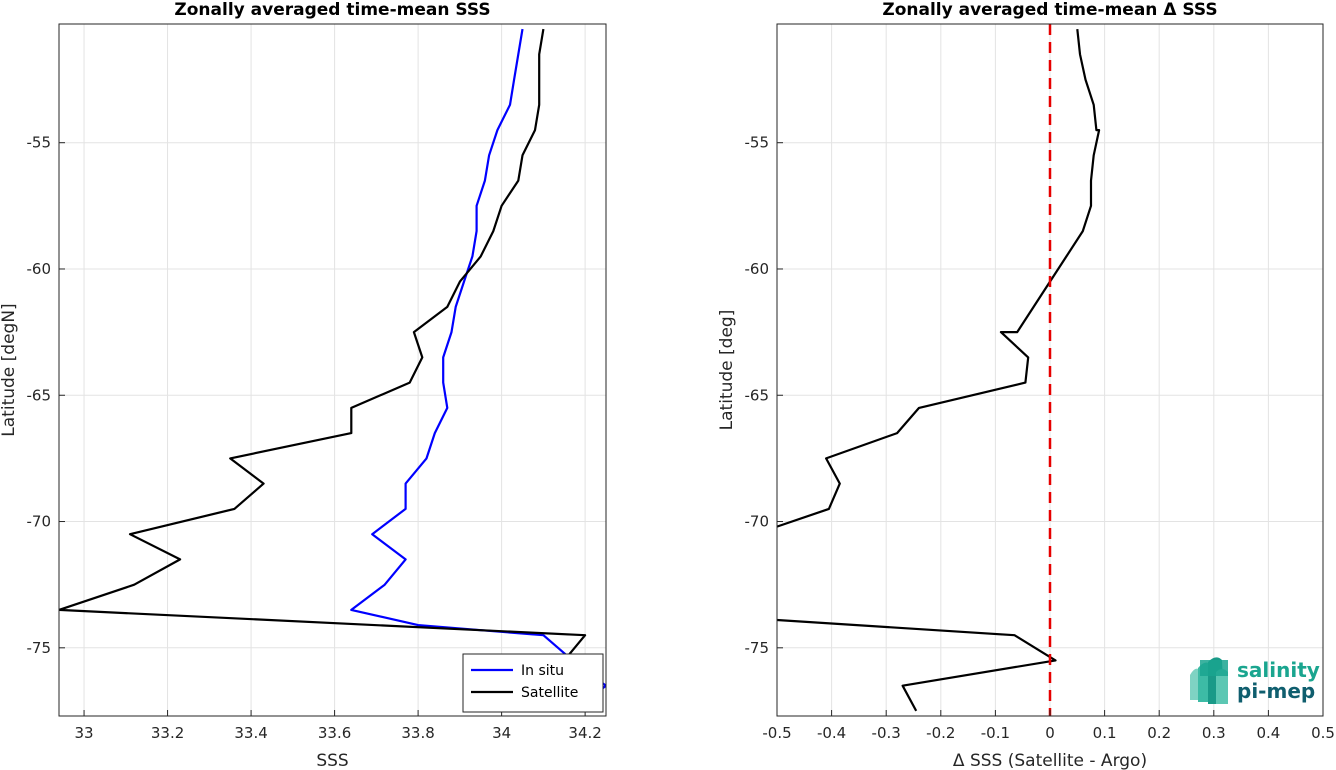  Describe the element at coordinates (1050, 733) in the screenshot. I see `delta-x-tick-label: 0` at that location.